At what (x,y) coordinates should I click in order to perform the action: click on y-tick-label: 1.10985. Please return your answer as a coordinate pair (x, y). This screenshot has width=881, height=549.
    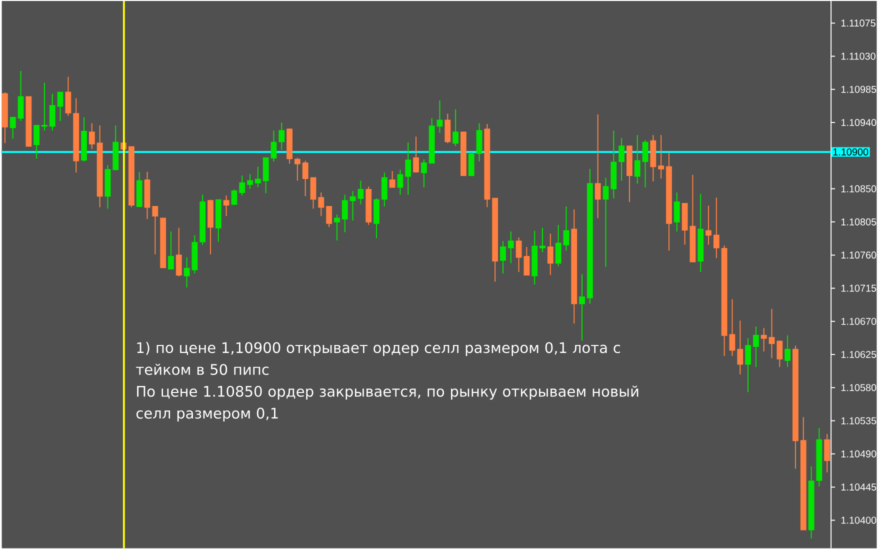
    Looking at the image, I should click on (858, 89).